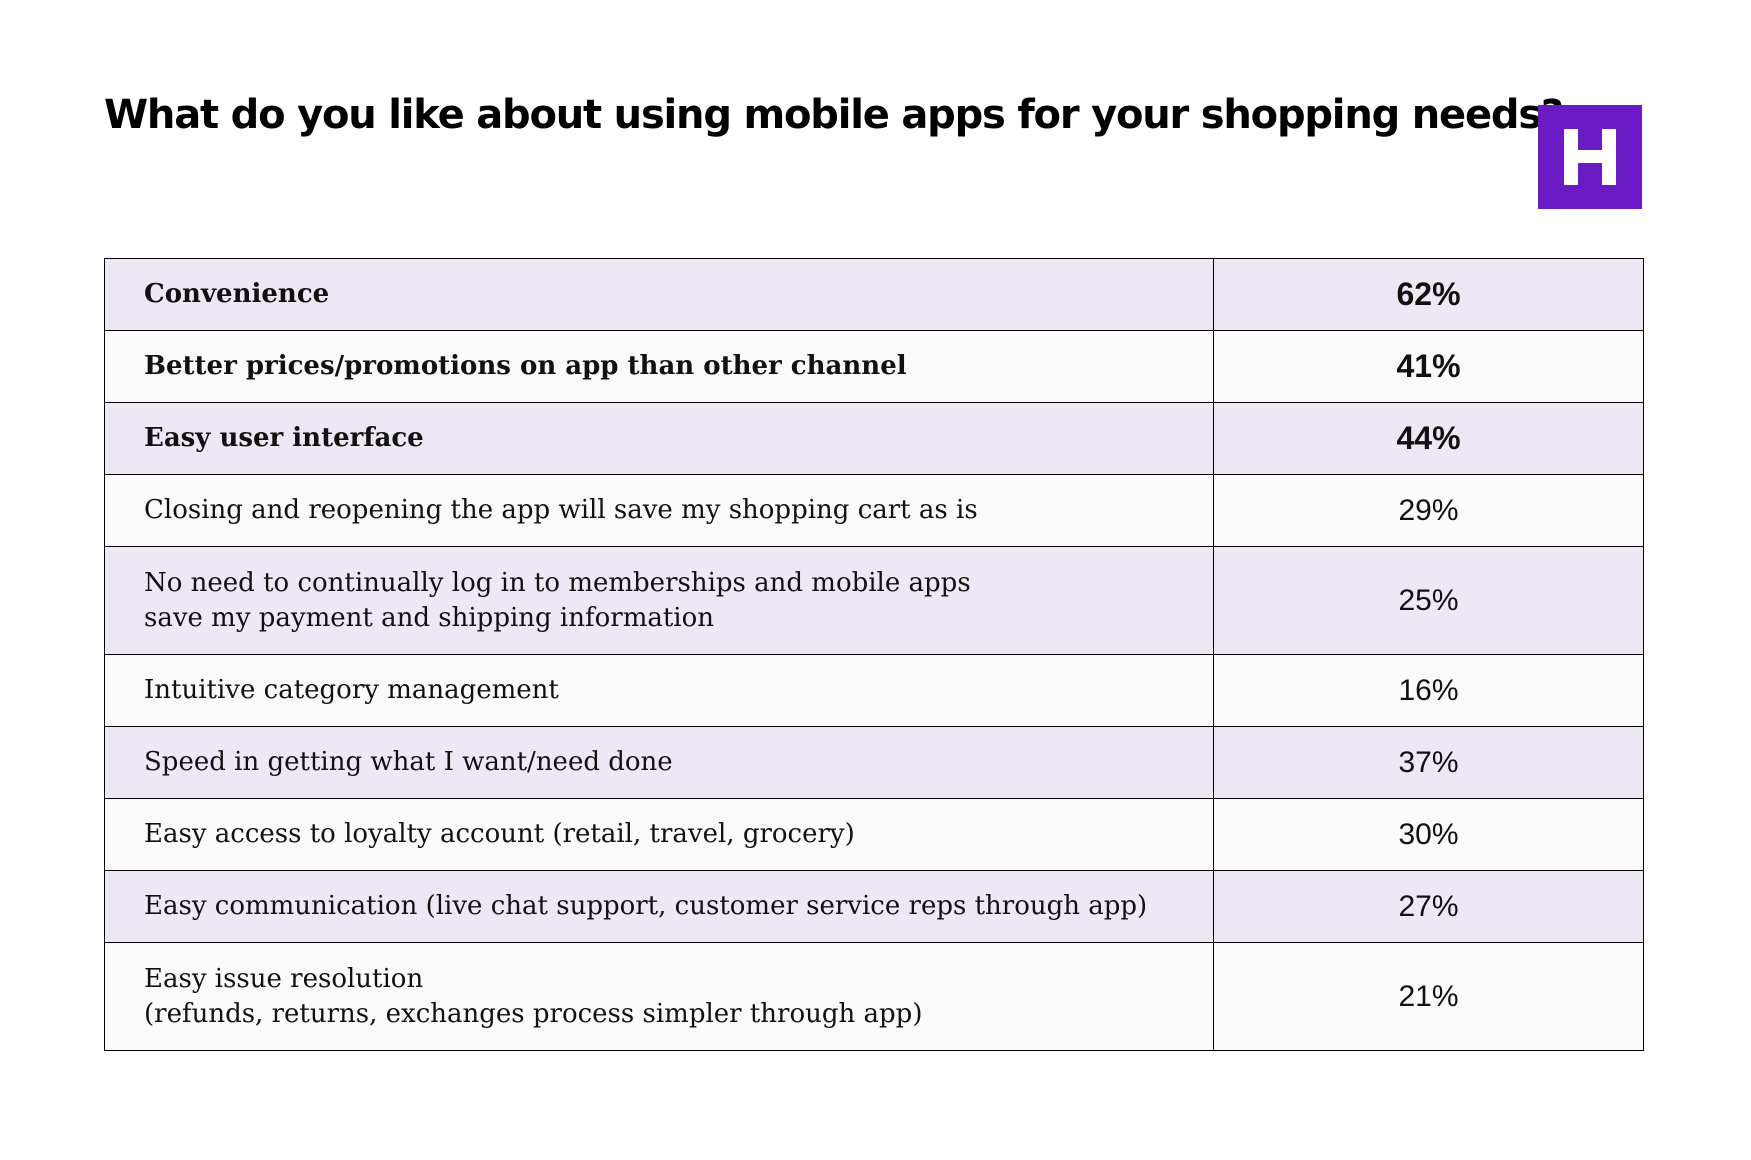 The height and width of the screenshot is (1160, 1751). I want to click on brand-h-icon, so click(1590, 157).